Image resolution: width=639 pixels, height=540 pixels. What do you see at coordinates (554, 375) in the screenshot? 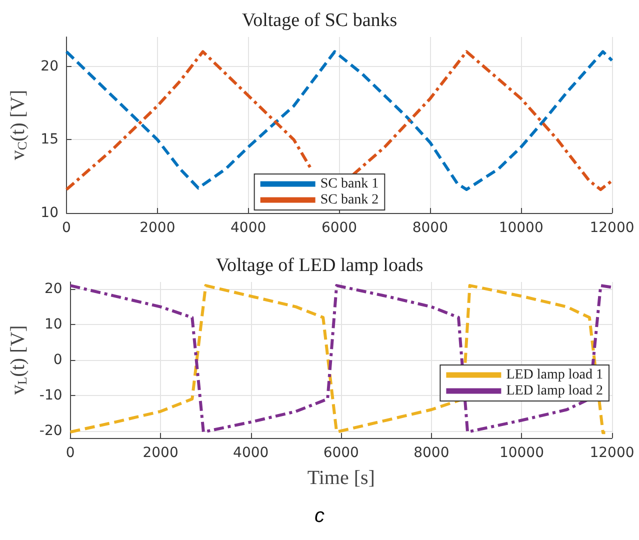
I see `legend-label: LED lamp load 1` at bounding box center [554, 375].